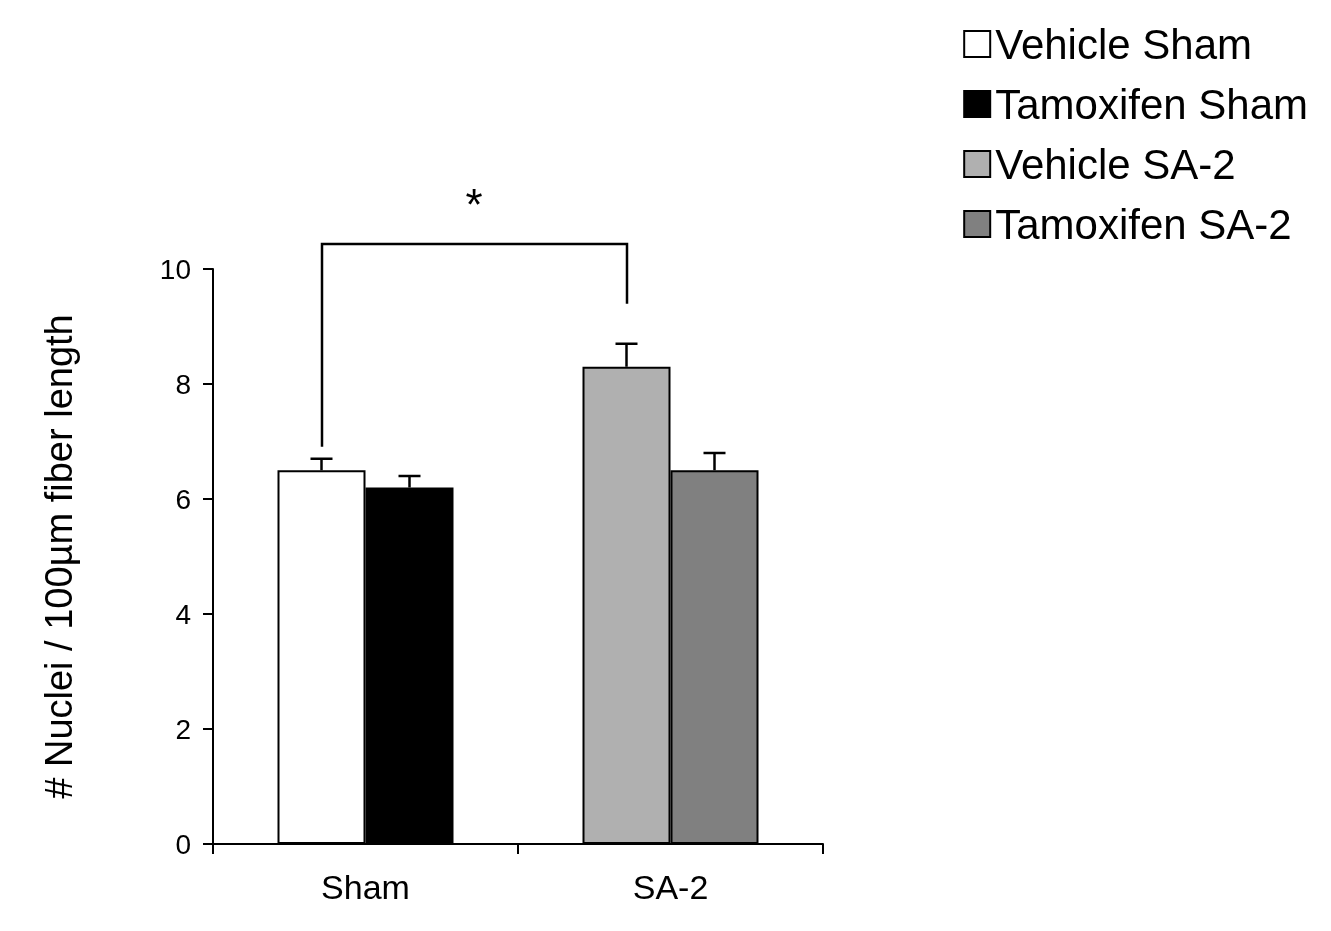  I want to click on y-tick-label: 6, so click(183, 499).